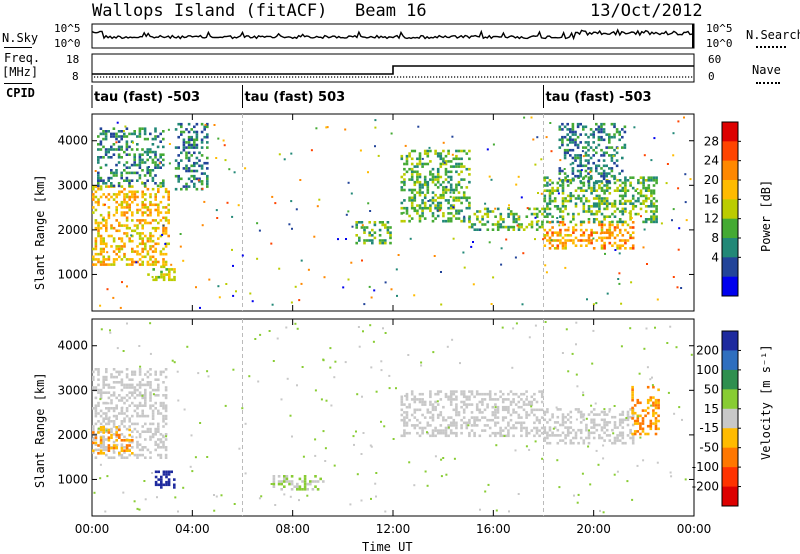 This screenshot has width=800, height=554. Describe the element at coordinates (730, 457) in the screenshot. I see `velocity-colorbar-swatch` at that location.